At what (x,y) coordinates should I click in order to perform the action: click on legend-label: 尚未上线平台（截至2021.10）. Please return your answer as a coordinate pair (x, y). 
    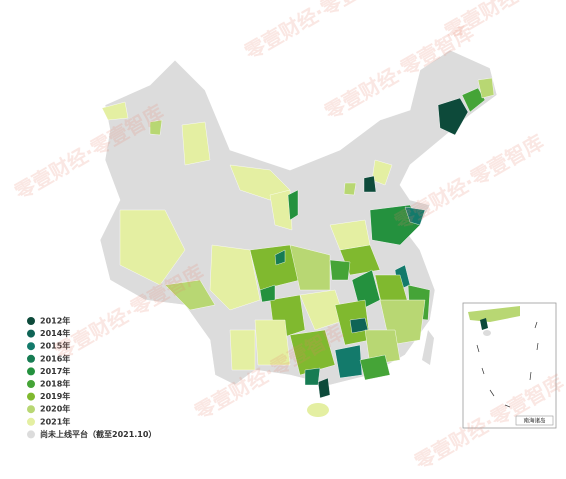
    Looking at the image, I should click on (98, 434).